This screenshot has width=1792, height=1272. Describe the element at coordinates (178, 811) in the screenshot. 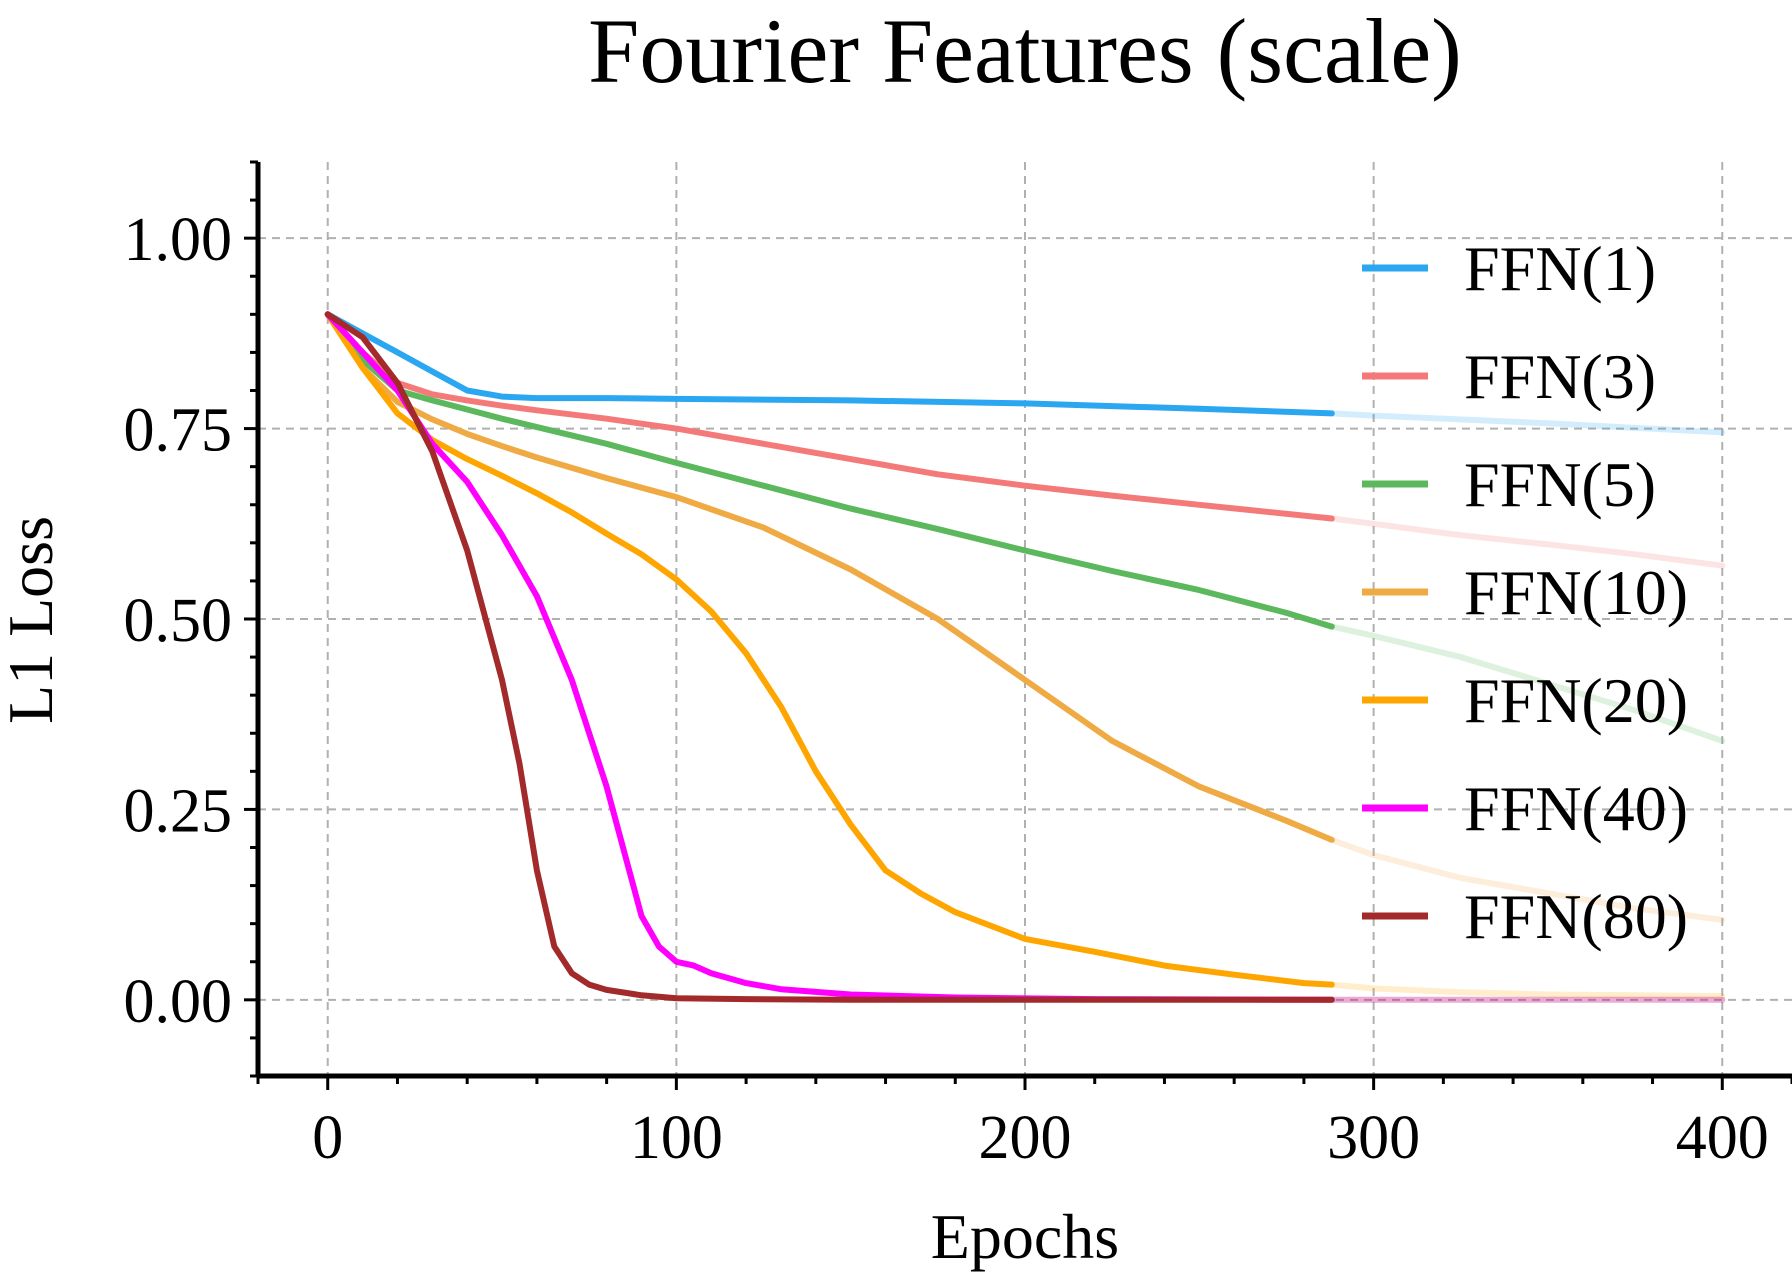

I see `y-tick-label-1: 0.25` at that location.